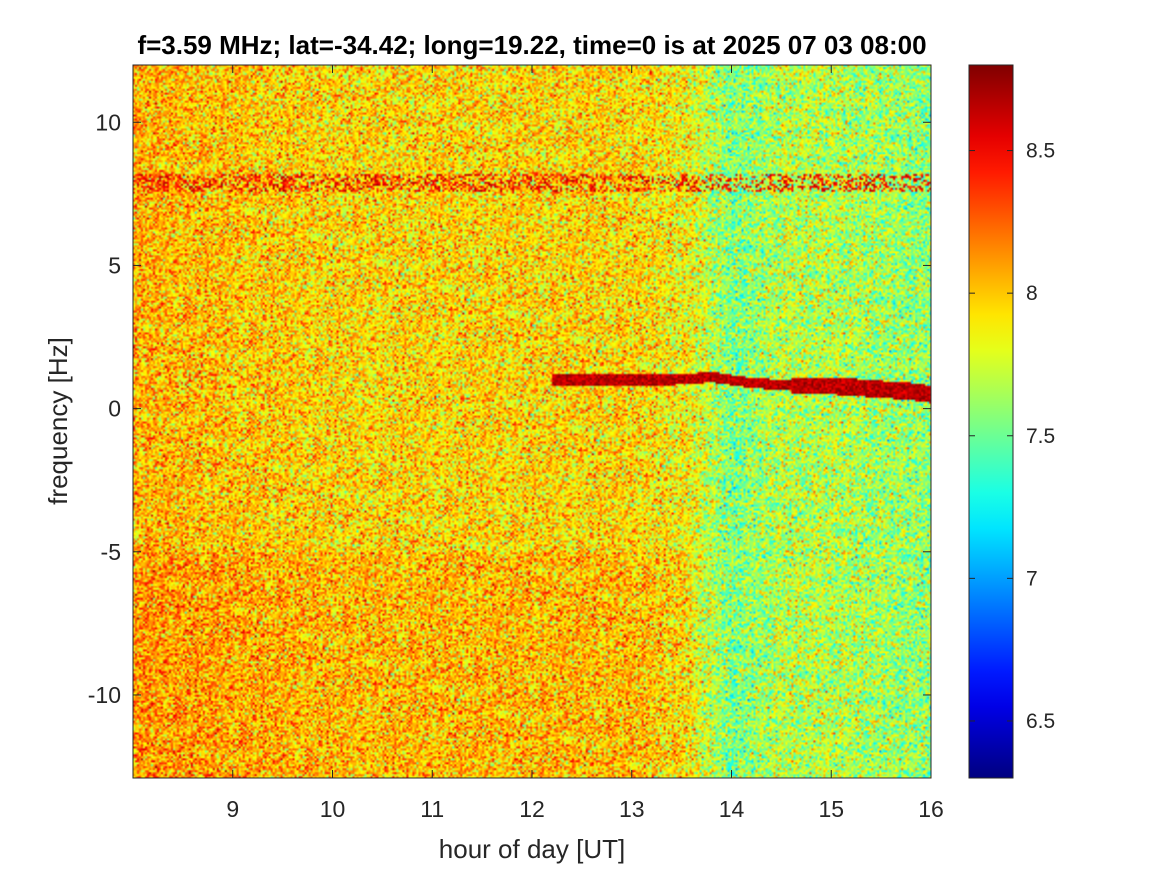 Image resolution: width=1167 pixels, height=875 pixels. I want to click on x-tick-label: 13, so click(632, 809).